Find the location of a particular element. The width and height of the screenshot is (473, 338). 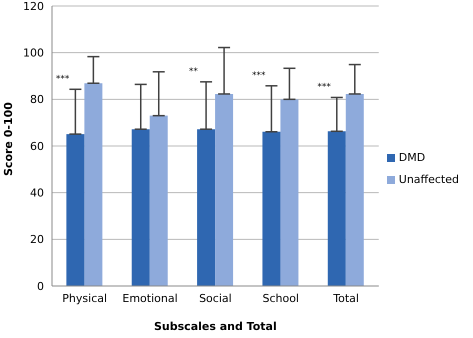

y-tick-label: 80 is located at coordinates (37, 99).